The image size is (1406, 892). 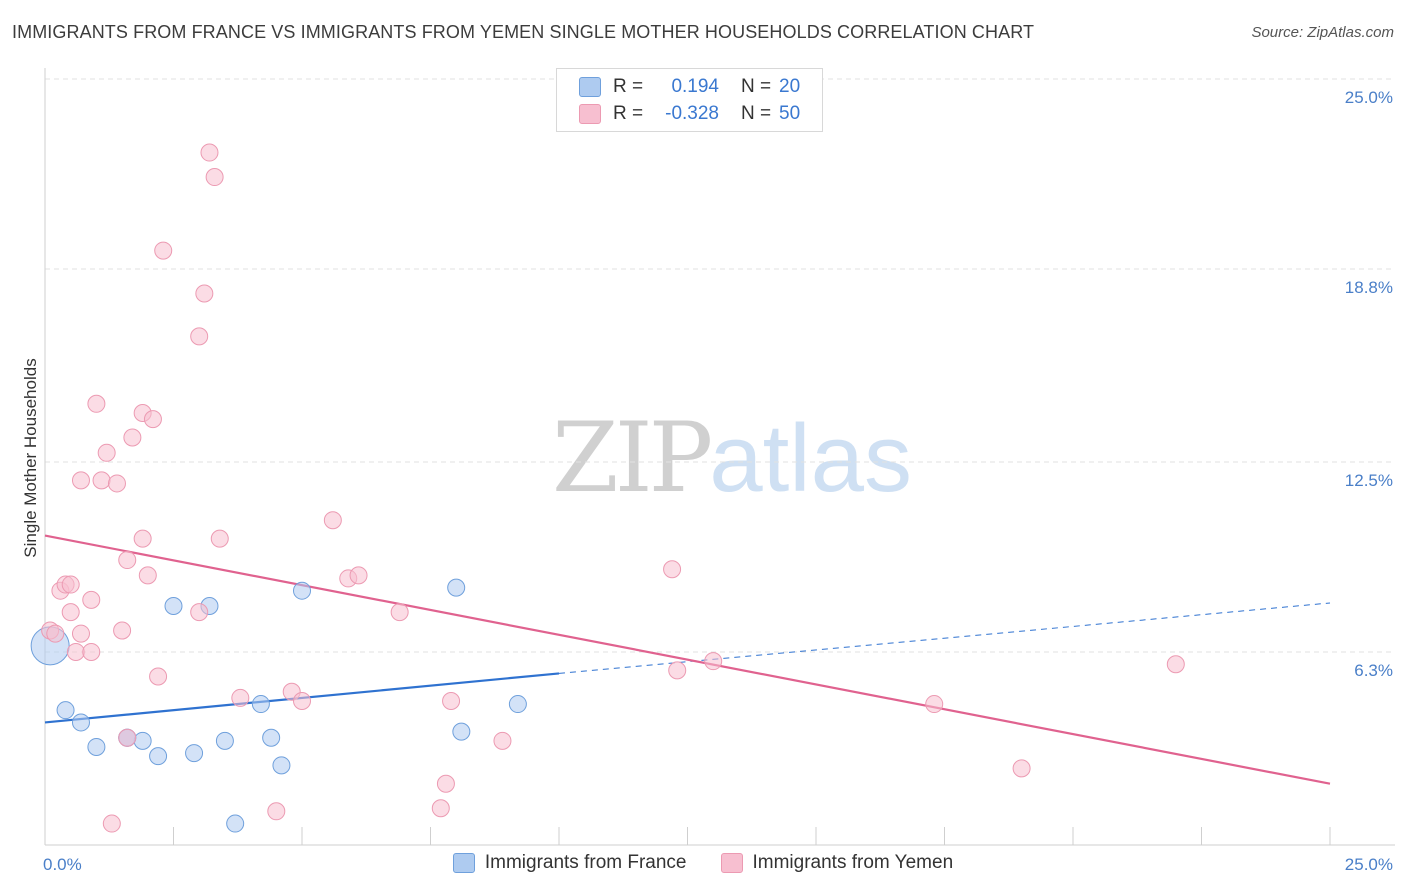 I want to click on y-tick-label: 25.0%, so click(x=1369, y=97).